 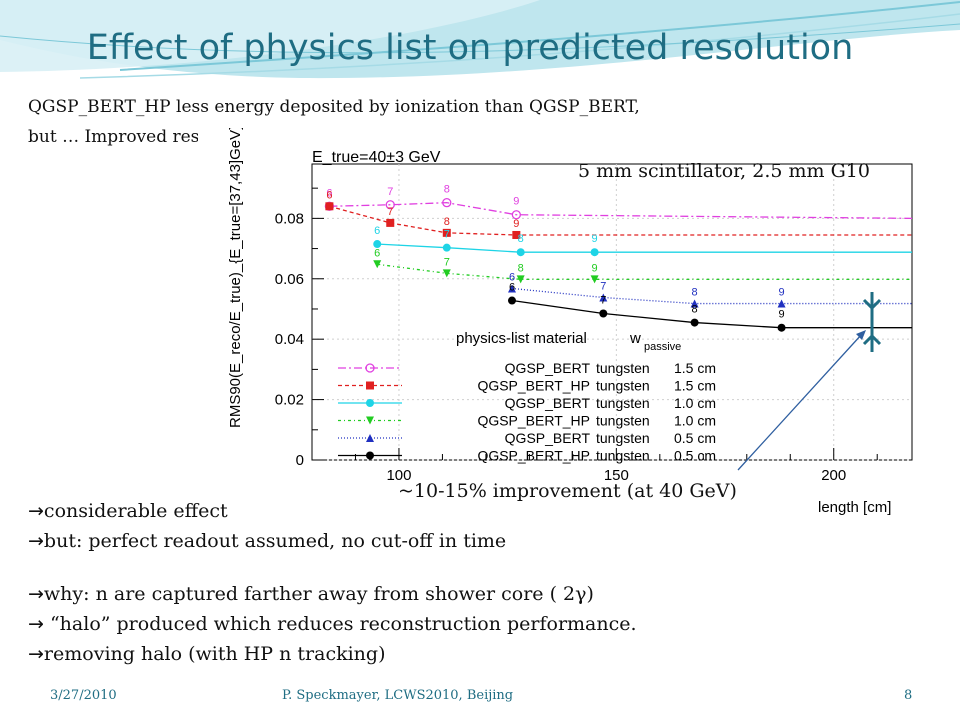 I want to click on legend-w: 0.5 cm, so click(x=695, y=438).